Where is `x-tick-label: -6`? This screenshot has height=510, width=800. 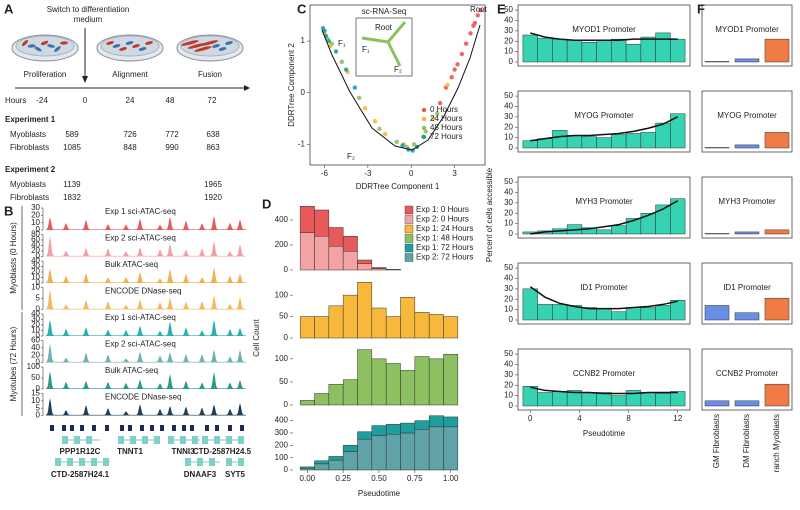
x-tick-label: -6 is located at coordinates (325, 173).